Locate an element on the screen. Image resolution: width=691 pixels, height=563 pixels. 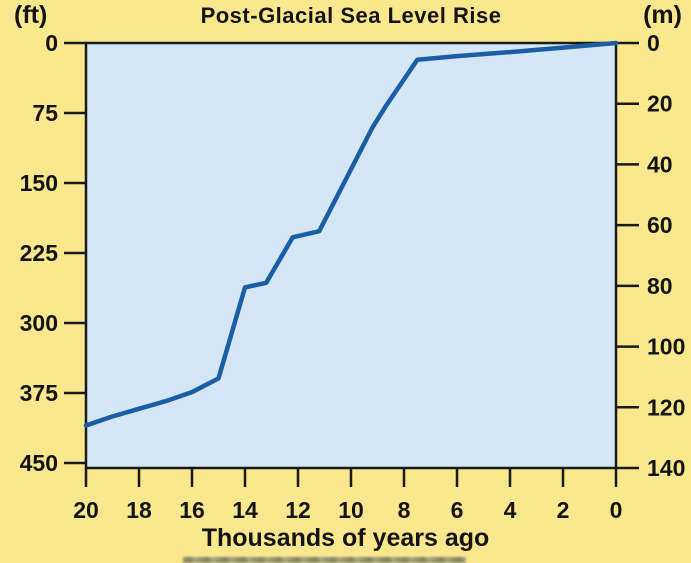
right-tick-label: 40 is located at coordinates (660, 164).